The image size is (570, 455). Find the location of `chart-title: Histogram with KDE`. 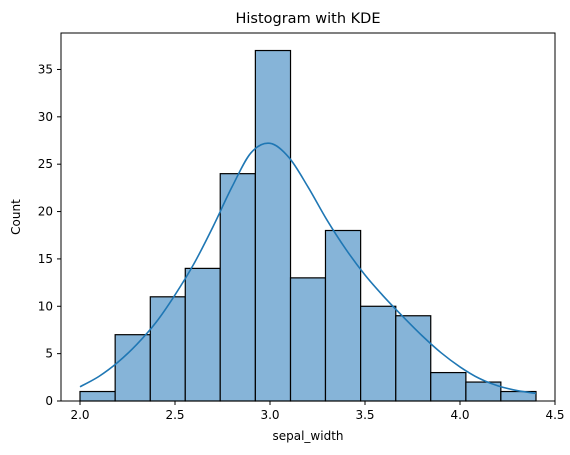

chart-title: Histogram with KDE is located at coordinates (307, 19).